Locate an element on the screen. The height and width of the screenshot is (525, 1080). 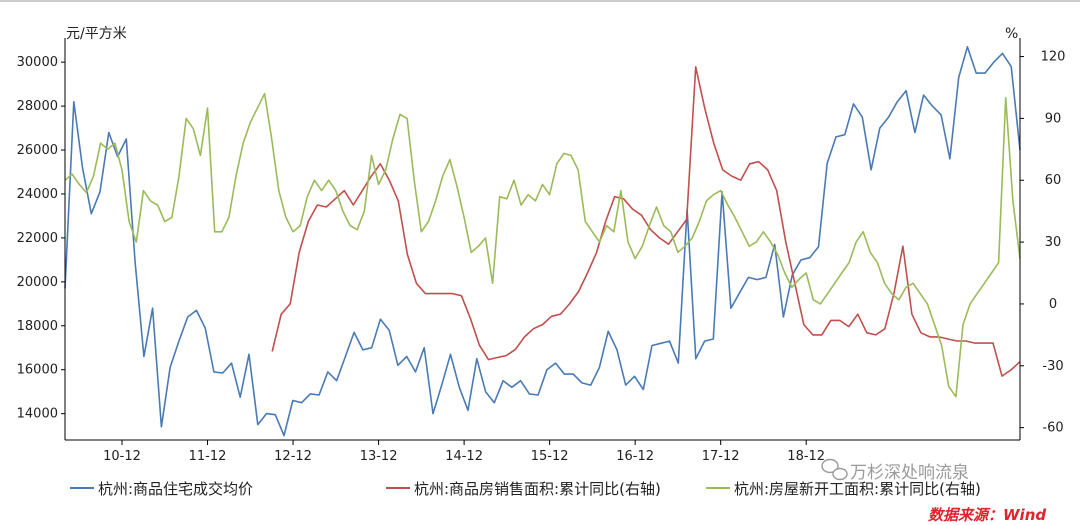
y-left-unit-label: 元/平方米 is located at coordinates (96, 34).